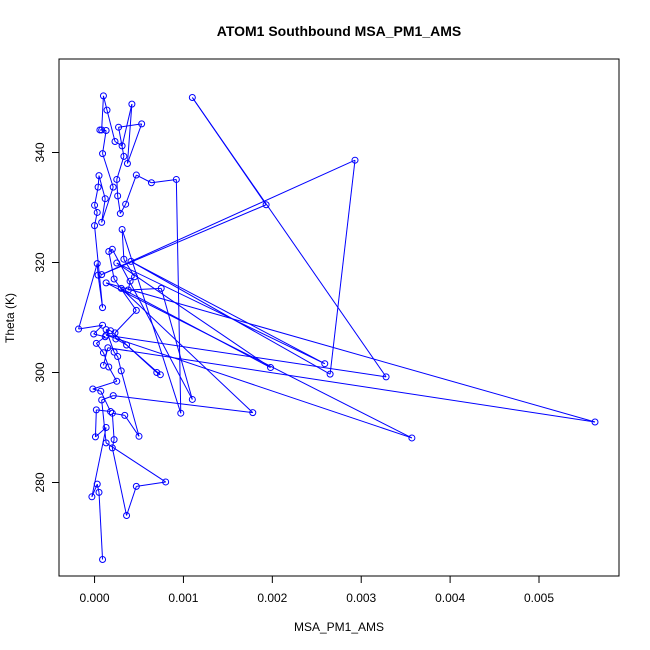  Describe the element at coordinates (40, 482) in the screenshot. I see `y-tick-label: 280` at that location.